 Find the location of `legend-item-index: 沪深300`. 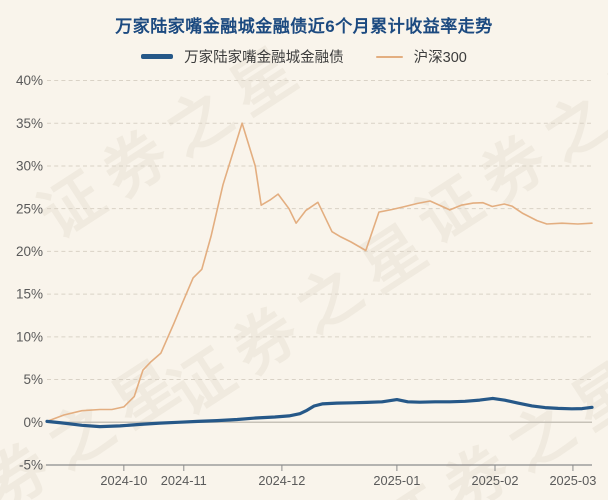

legend-item-index: 沪深300 is located at coordinates (421, 56).